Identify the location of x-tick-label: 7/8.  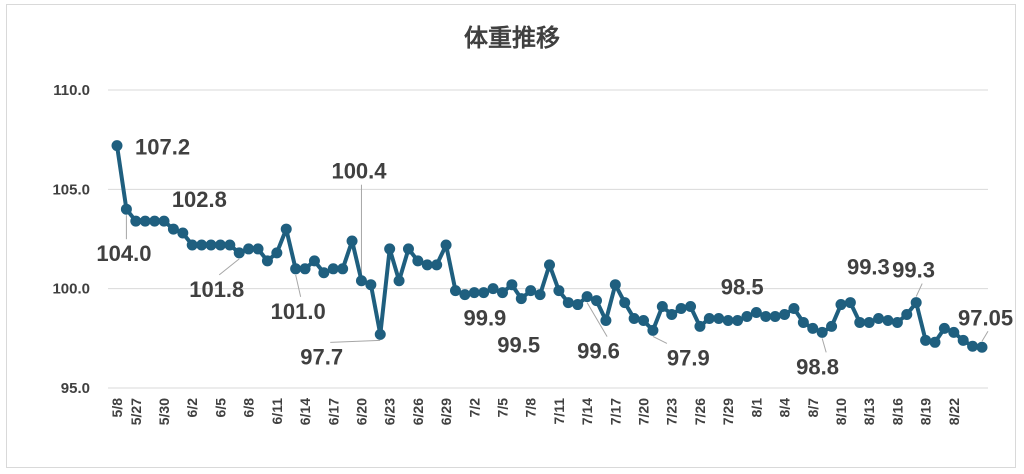
(531, 408).